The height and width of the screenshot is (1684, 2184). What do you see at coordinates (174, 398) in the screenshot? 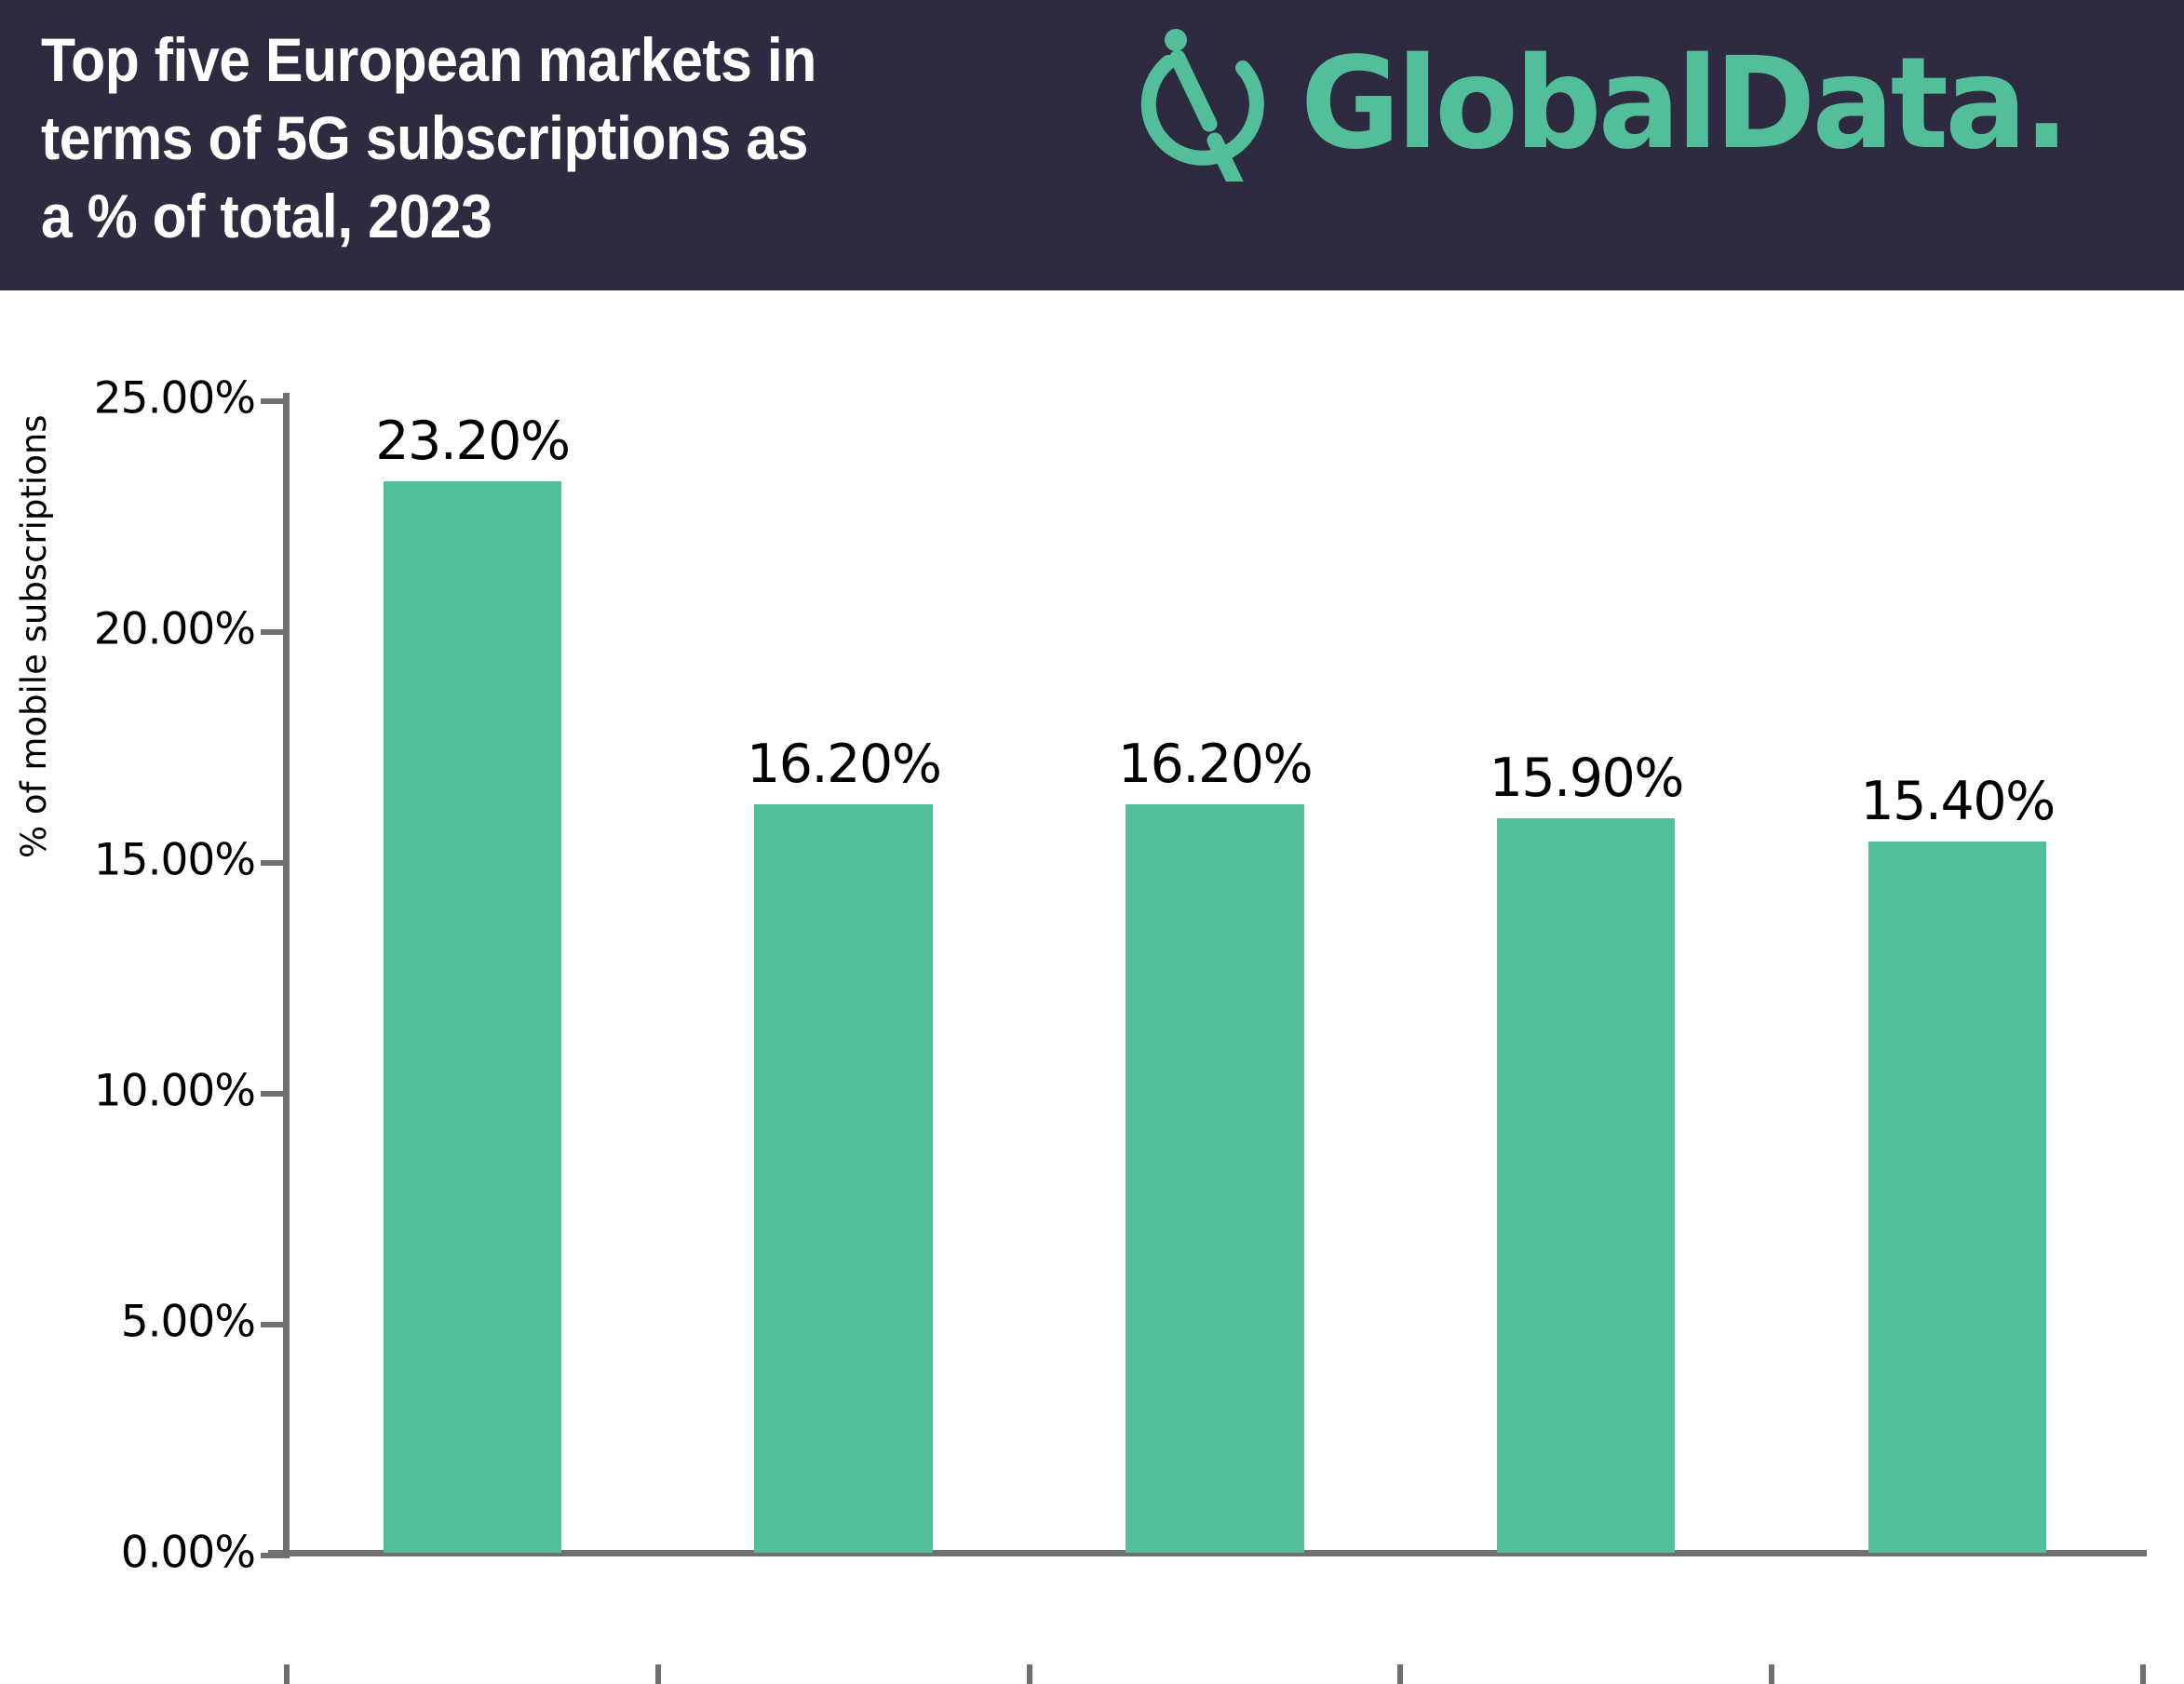
I see `y-axis-tick-label: 25.00%` at bounding box center [174, 398].